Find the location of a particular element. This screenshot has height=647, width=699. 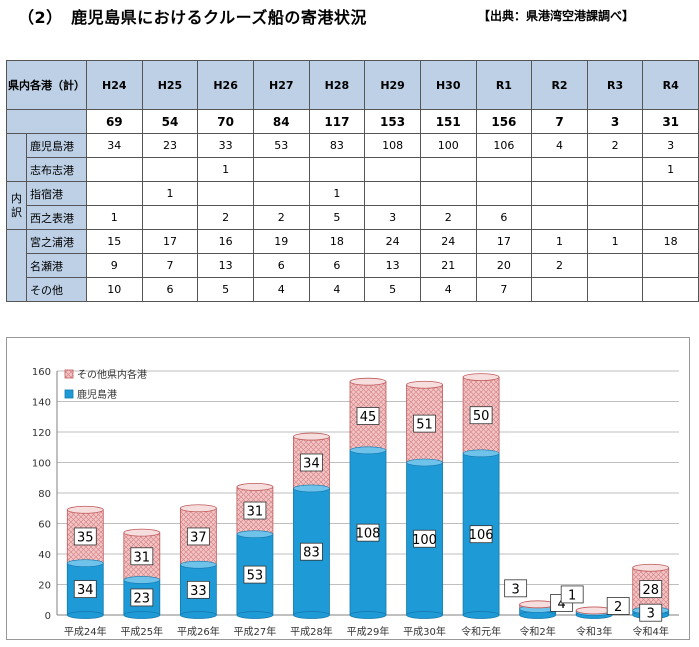

table-row: その他 10 6 5 4 4 5 4 7 is located at coordinates (353, 289).